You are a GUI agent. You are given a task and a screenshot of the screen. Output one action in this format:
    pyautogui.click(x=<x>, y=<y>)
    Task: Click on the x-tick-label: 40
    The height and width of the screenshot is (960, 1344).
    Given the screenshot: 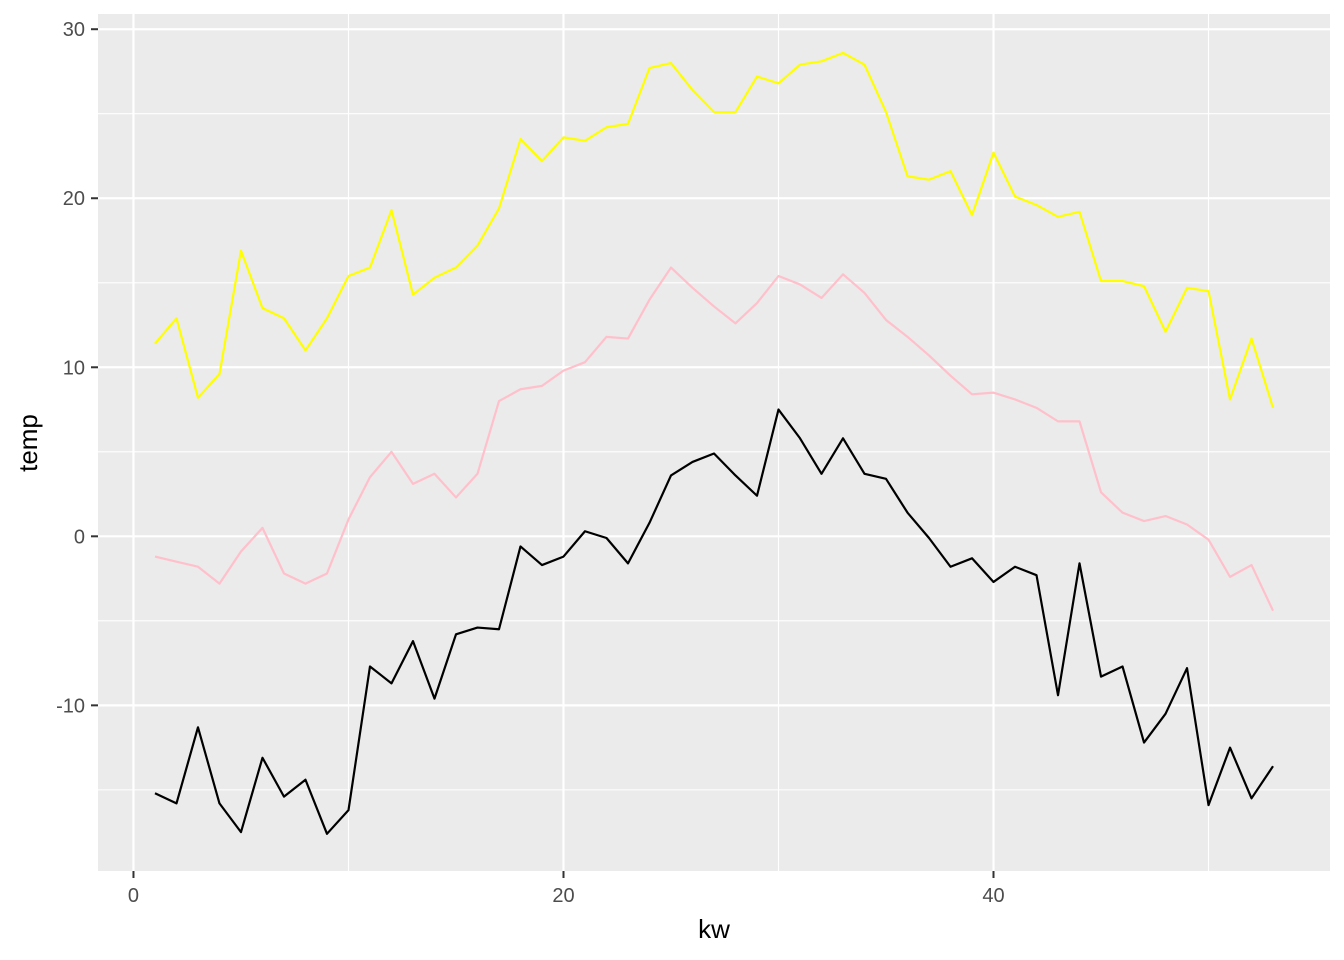 What is the action you would take?
    pyautogui.click(x=993, y=896)
    